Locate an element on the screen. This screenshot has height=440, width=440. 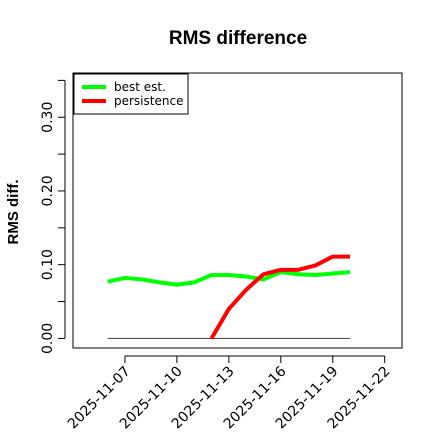
y-tick-label: 0.20 is located at coordinates (48, 190).